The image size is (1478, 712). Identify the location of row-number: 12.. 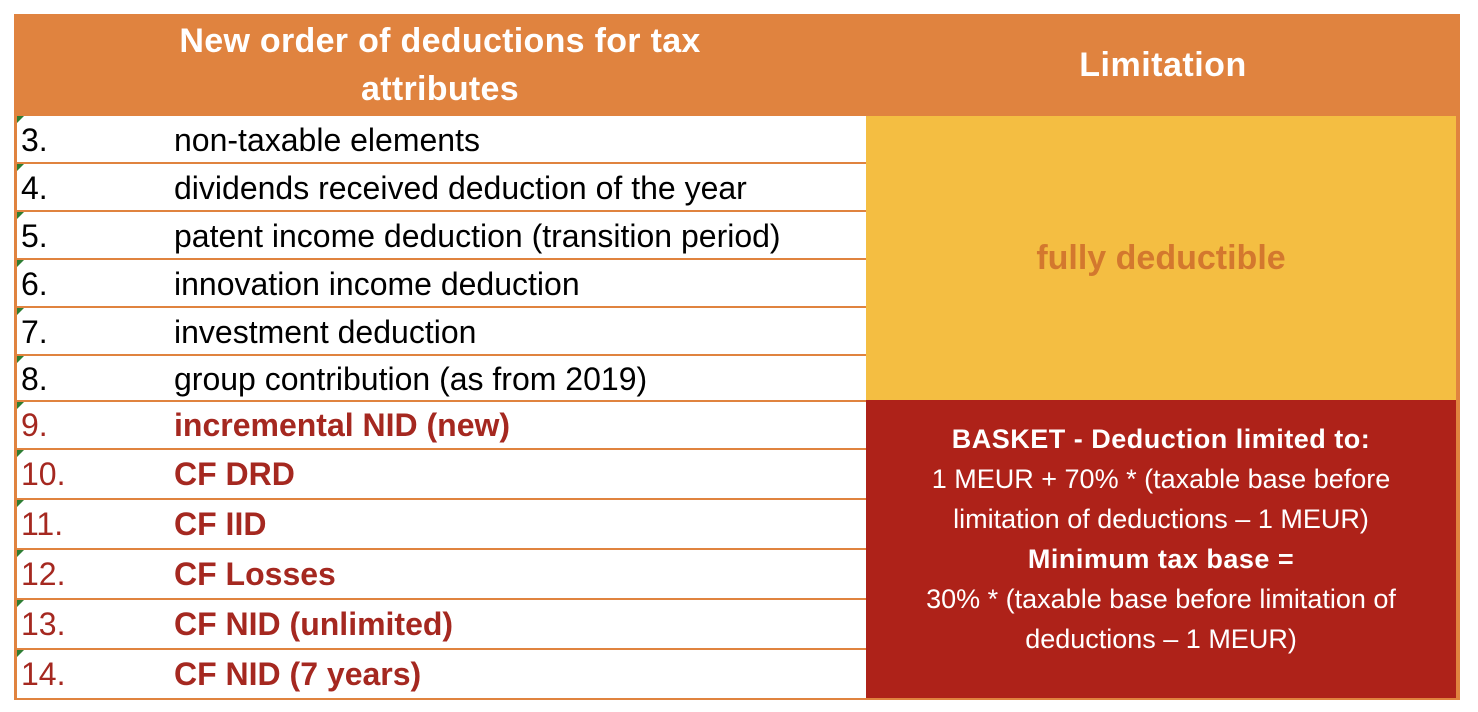
(43, 574).